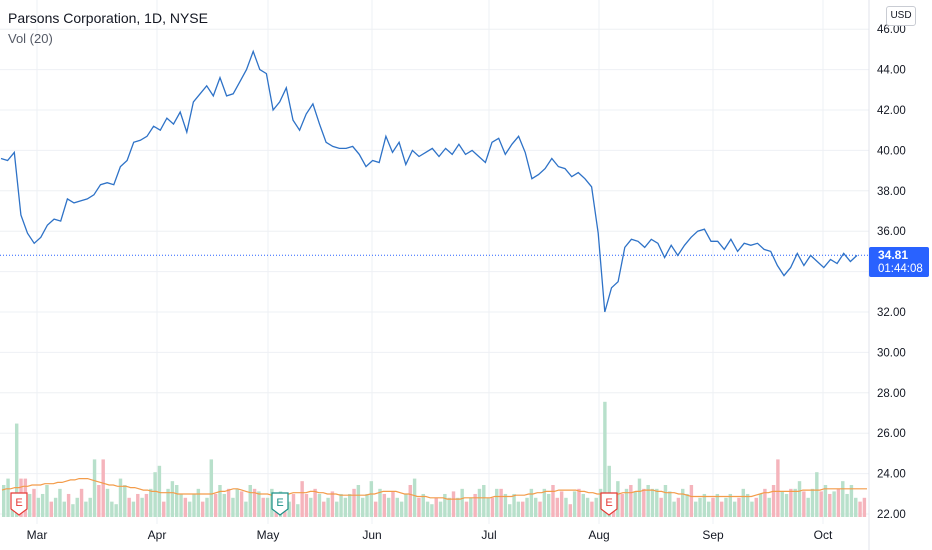  I want to click on x-tick-label: May, so click(268, 535).